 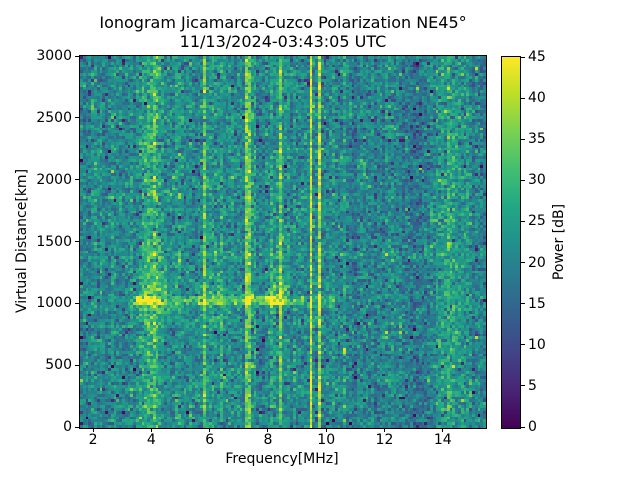 What do you see at coordinates (537, 180) in the screenshot?
I see `colorbar-tick-label: 30` at bounding box center [537, 180].